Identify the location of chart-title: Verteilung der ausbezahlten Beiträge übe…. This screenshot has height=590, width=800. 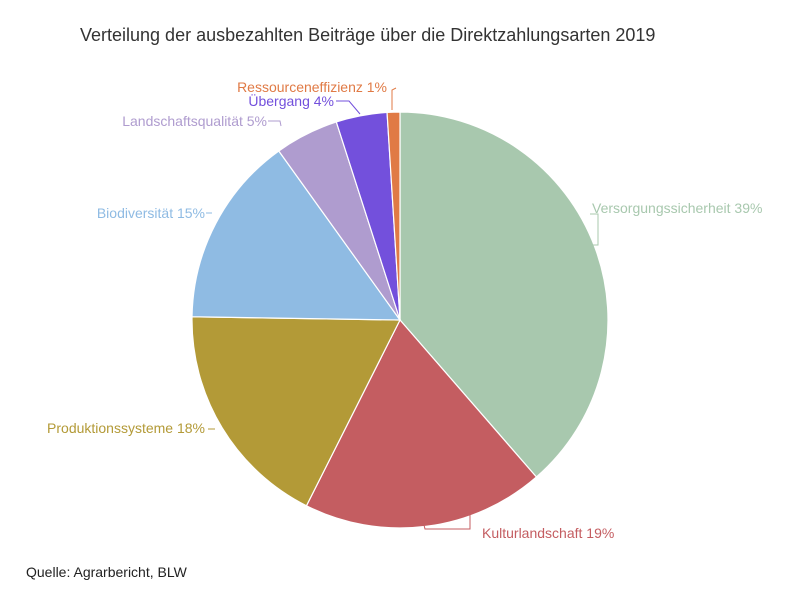
(368, 35).